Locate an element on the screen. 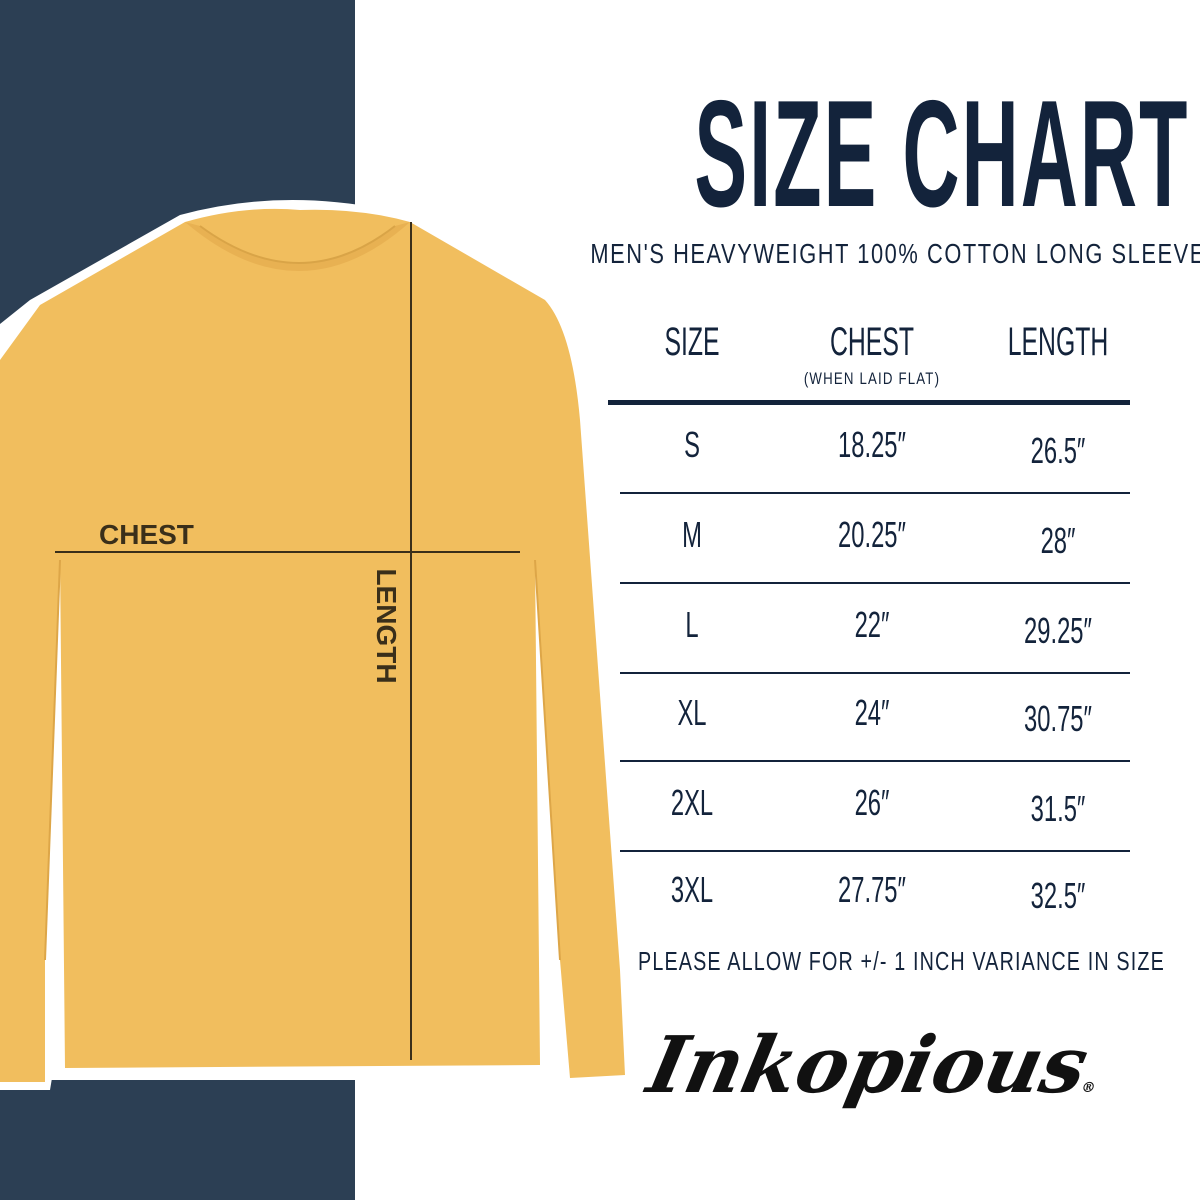  chest-label: CHEST is located at coordinates (146, 534).